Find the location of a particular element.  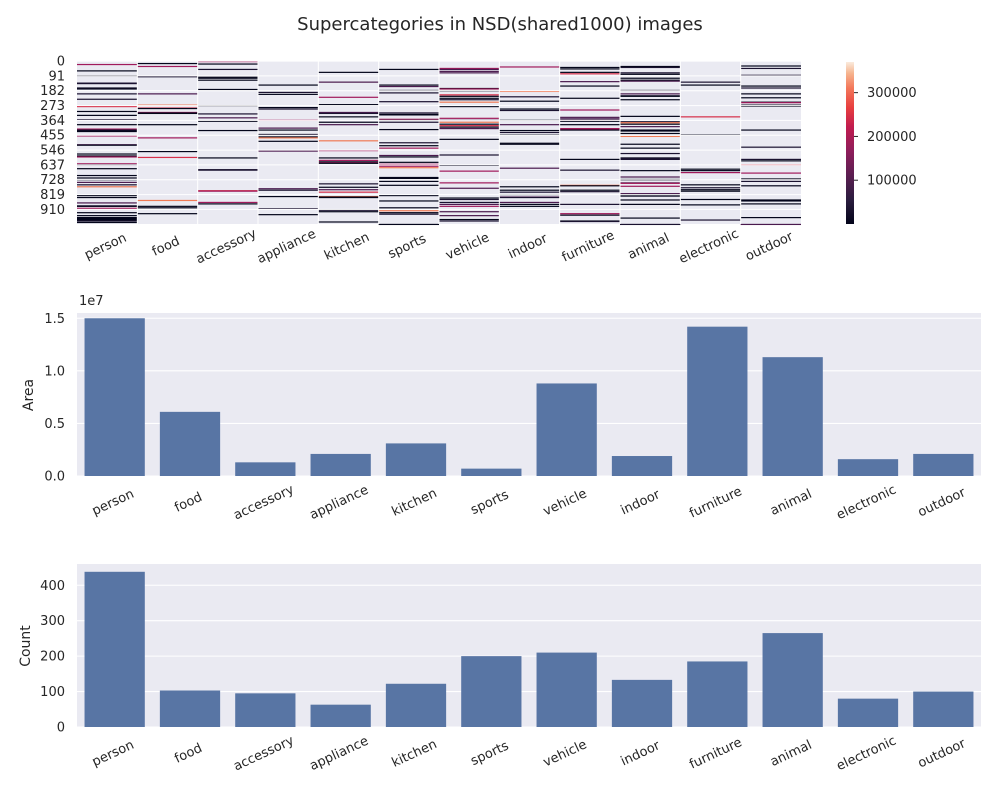

ar-x-tick-appliance: appliance is located at coordinates (338, 503).